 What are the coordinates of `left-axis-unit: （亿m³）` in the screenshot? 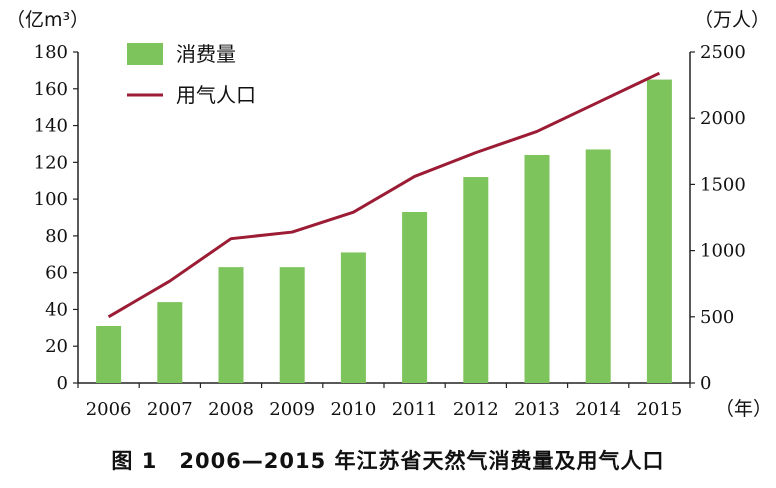 It's located at (47, 20).